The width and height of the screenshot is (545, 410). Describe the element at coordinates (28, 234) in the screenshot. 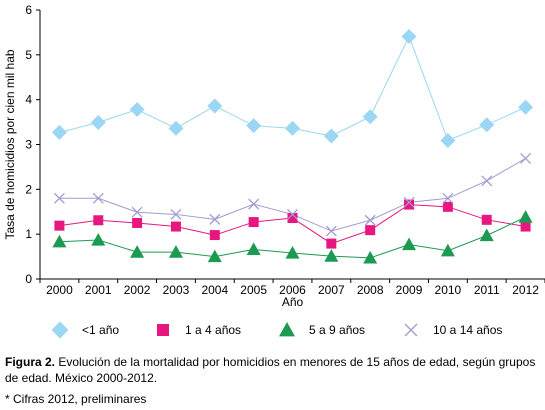

I see `y-tick-label: 1` at that location.